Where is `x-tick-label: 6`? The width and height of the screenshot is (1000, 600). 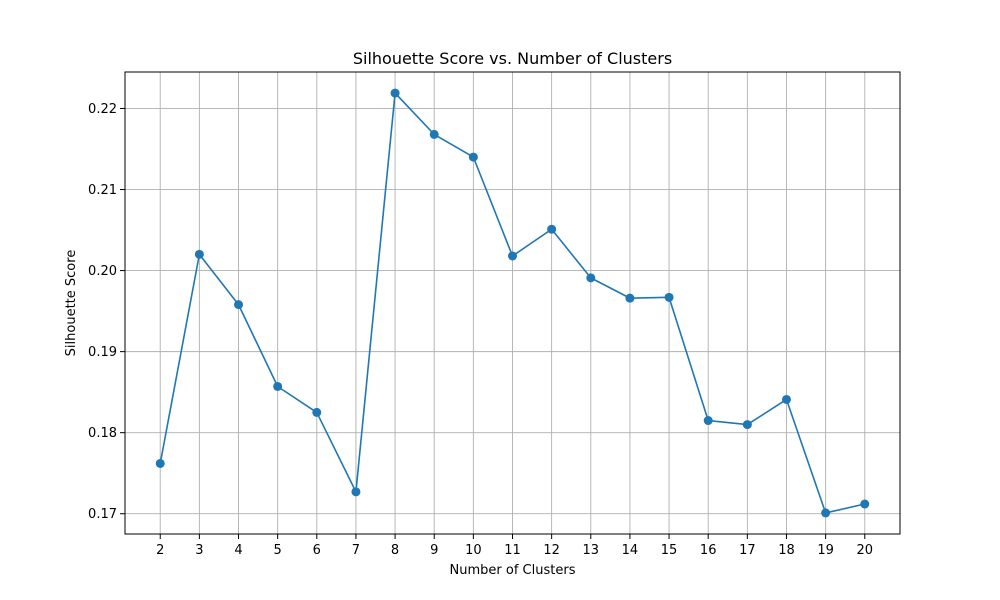 x-tick-label: 6 is located at coordinates (317, 550).